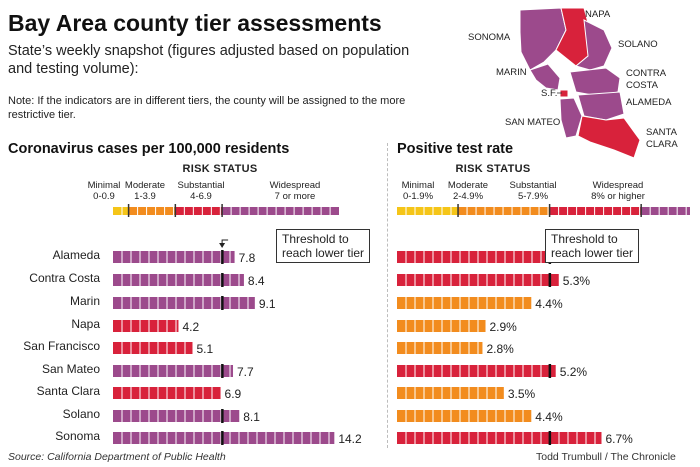 The height and width of the screenshot is (467, 700). What do you see at coordinates (295, 191) in the screenshot?
I see `cases-tier-widespread: Widespread 7 or more` at bounding box center [295, 191].